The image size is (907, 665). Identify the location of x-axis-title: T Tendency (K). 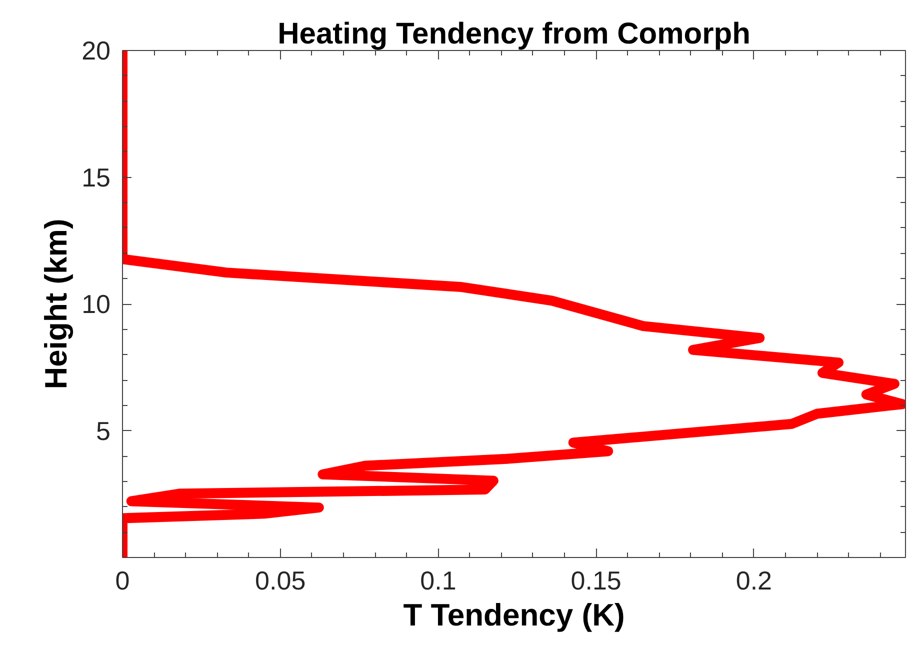
(514, 615).